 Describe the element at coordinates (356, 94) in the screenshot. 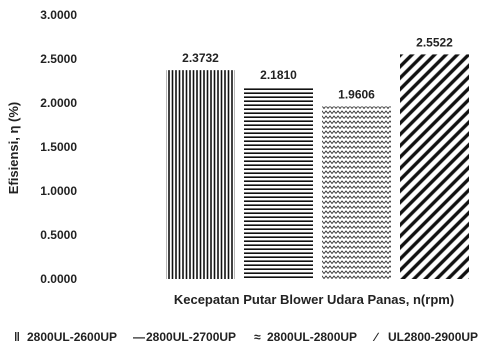

I see `data-label: 1.9606` at that location.